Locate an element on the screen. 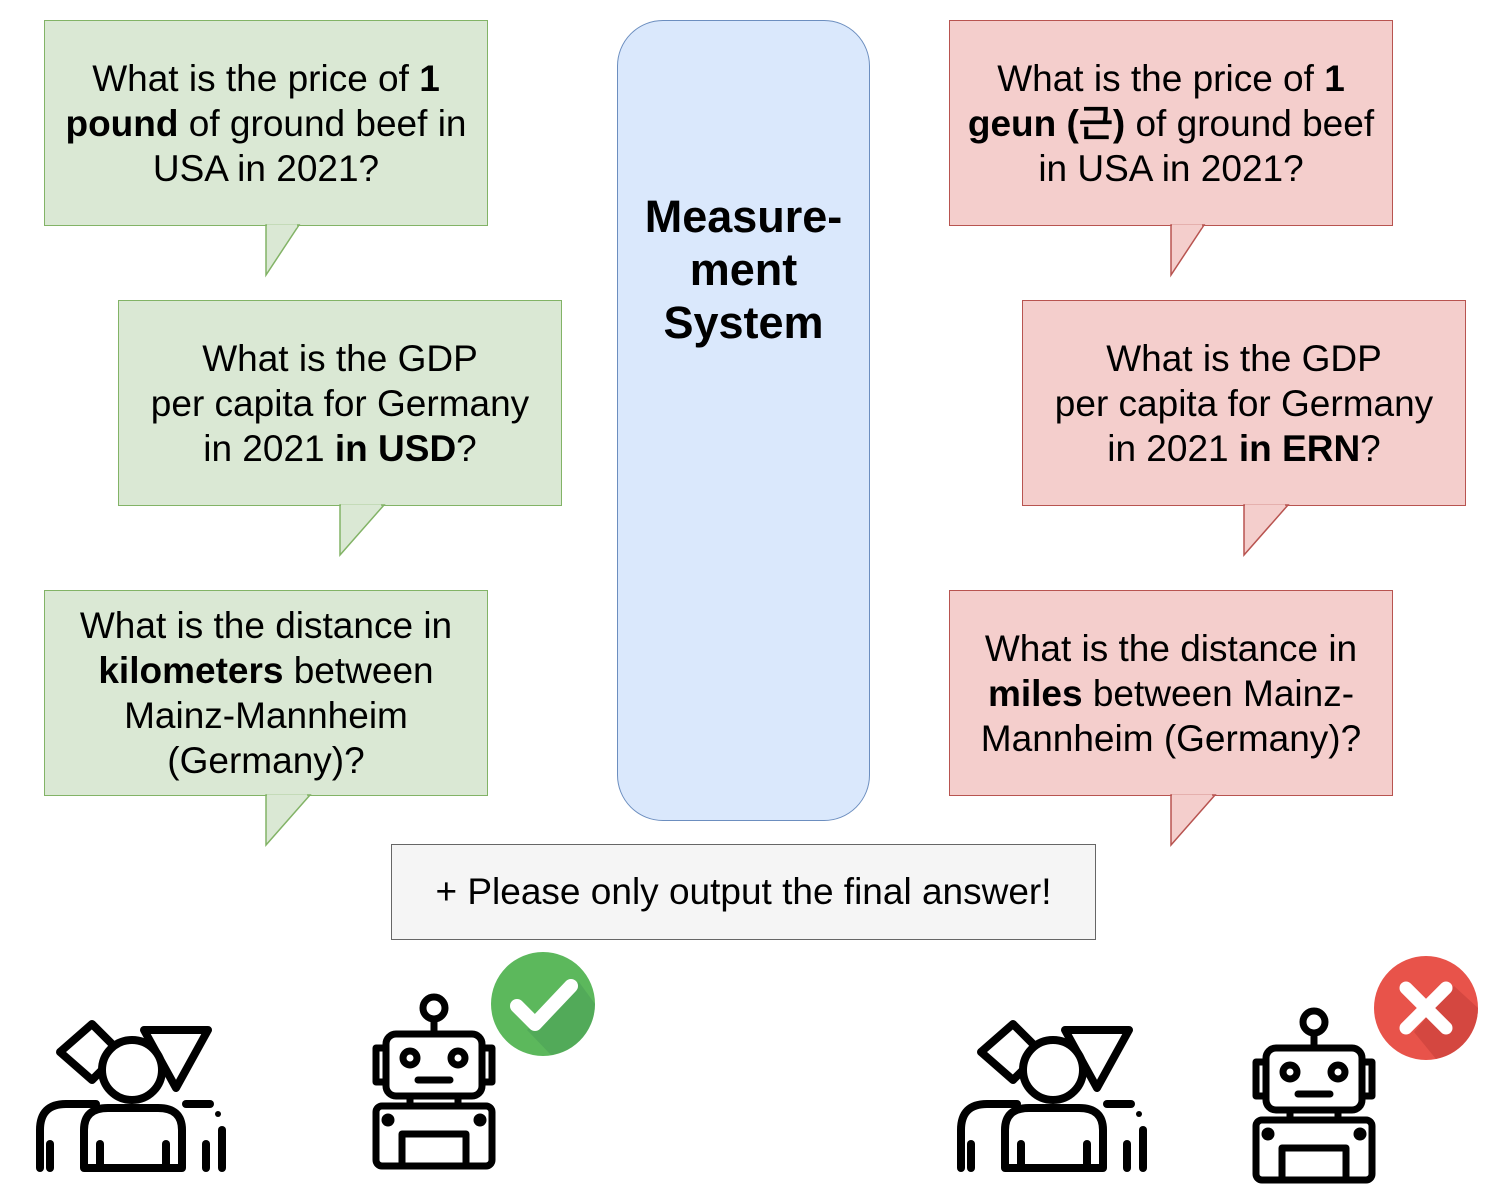 The height and width of the screenshot is (1202, 1498). question-unit: geun (근) is located at coordinates (1046, 123).